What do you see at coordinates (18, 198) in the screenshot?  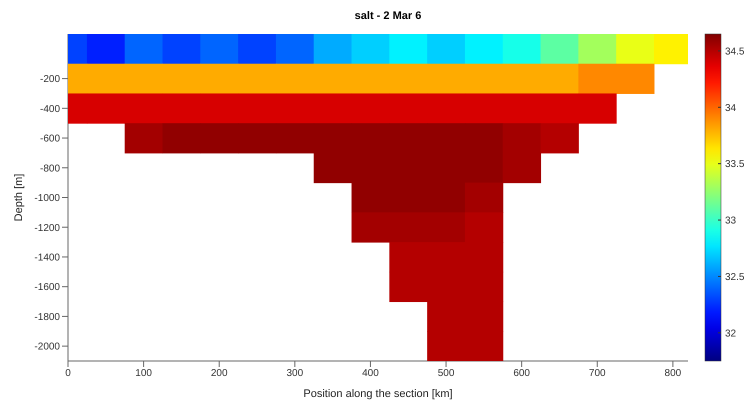 I see `y-axis-title: Depth [m]` at bounding box center [18, 198].